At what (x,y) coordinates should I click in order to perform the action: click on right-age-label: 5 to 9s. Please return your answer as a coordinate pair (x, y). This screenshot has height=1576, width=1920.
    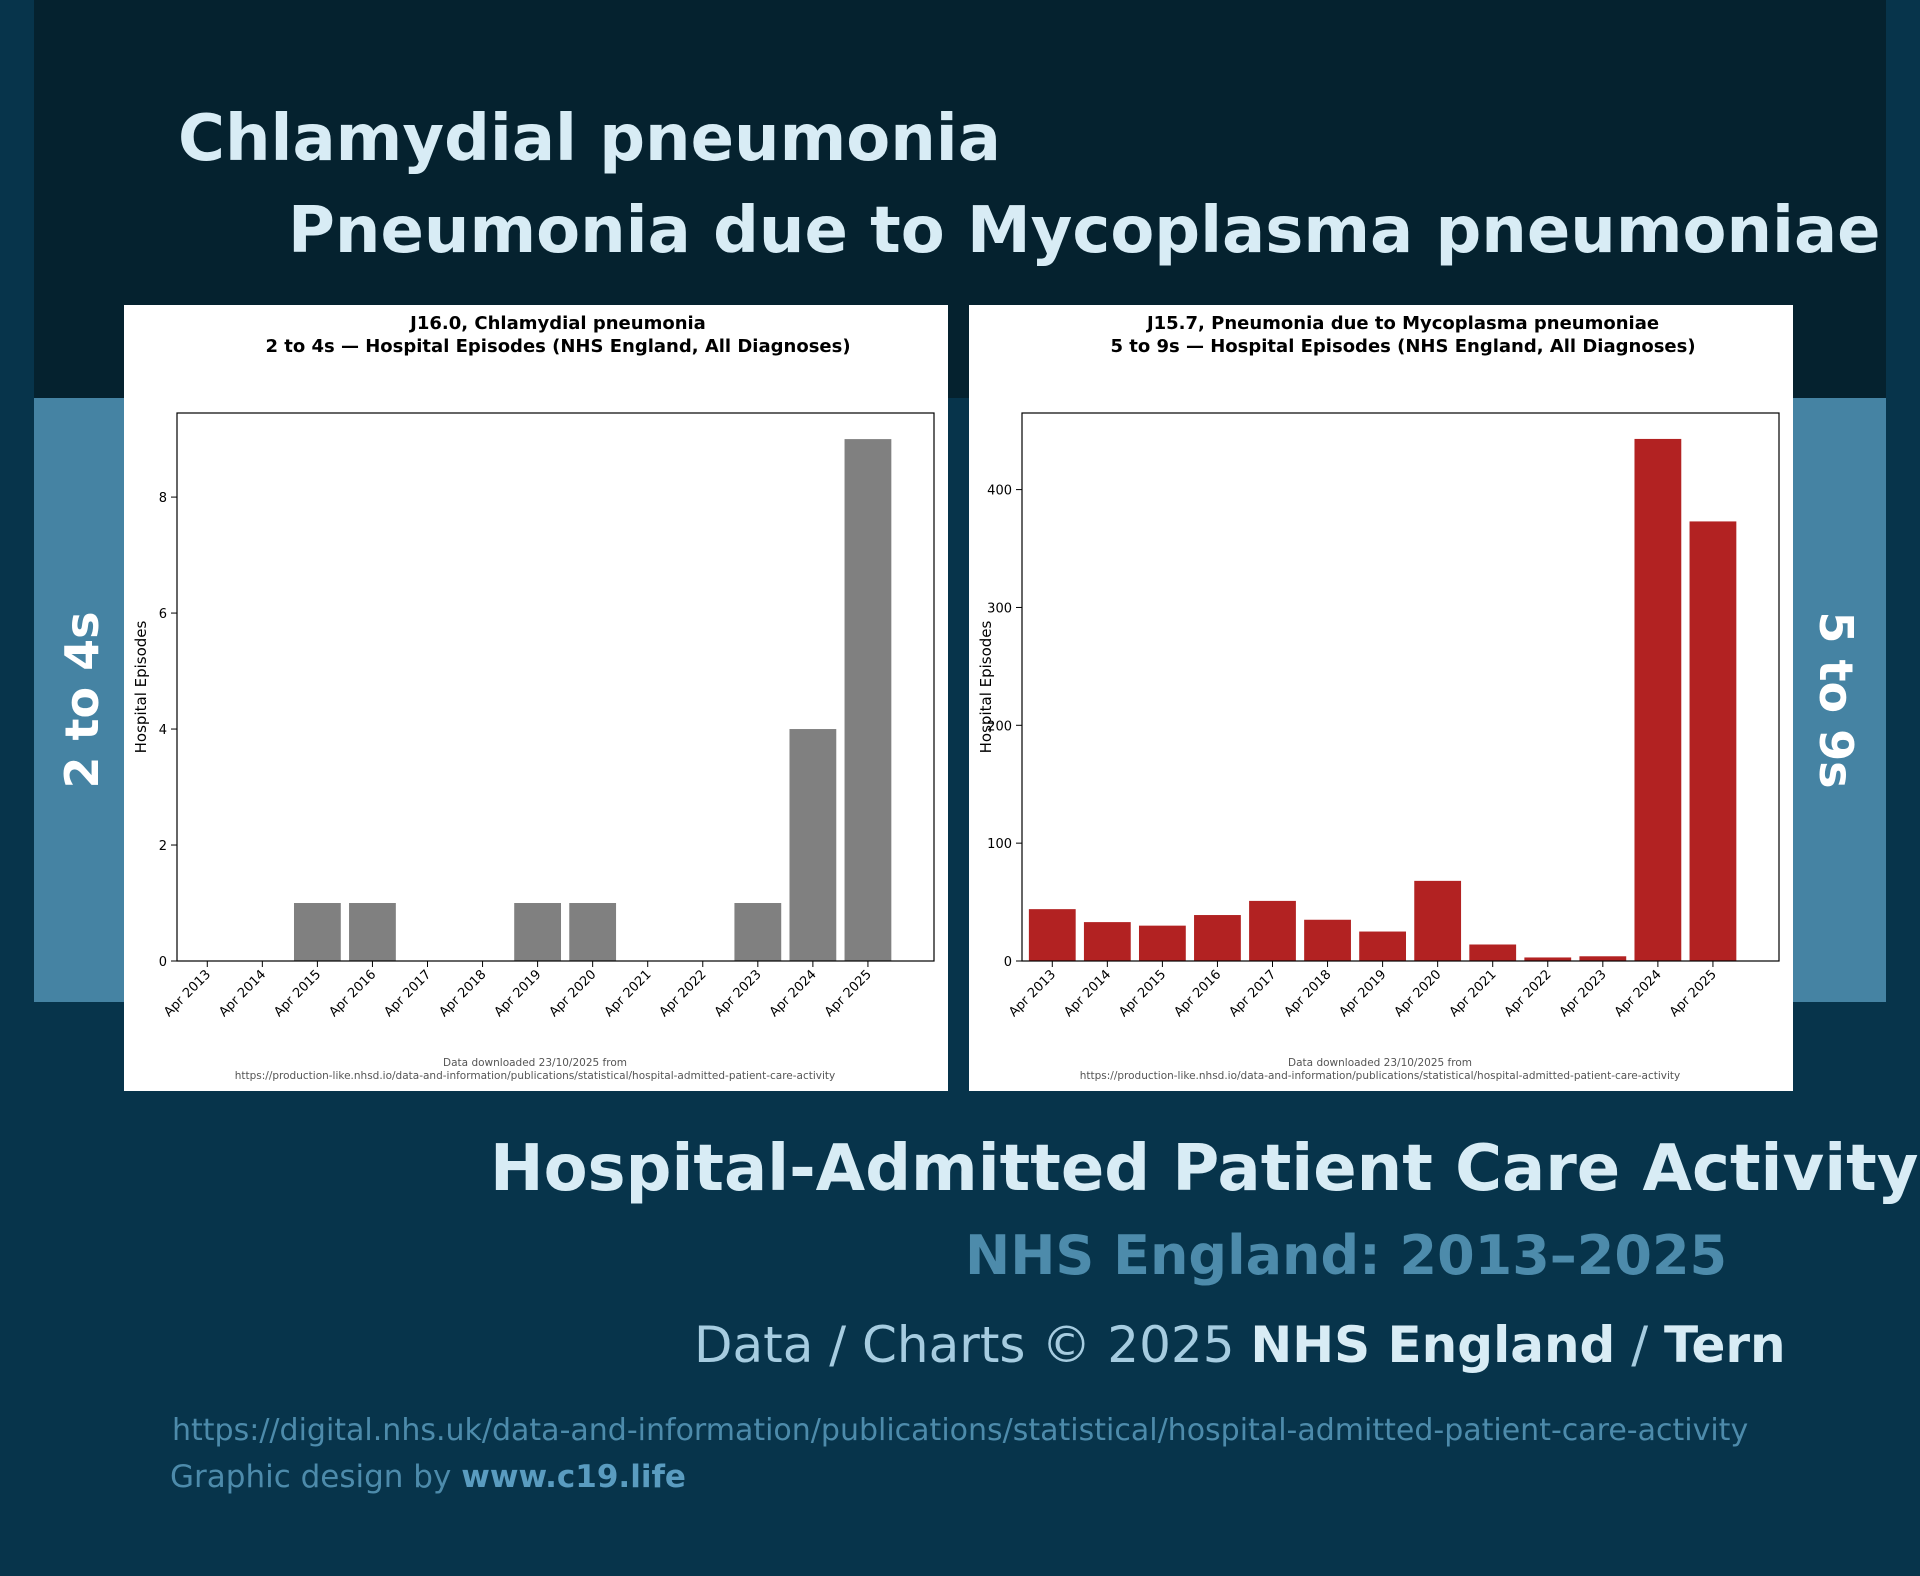
    Looking at the image, I should click on (1836, 700).